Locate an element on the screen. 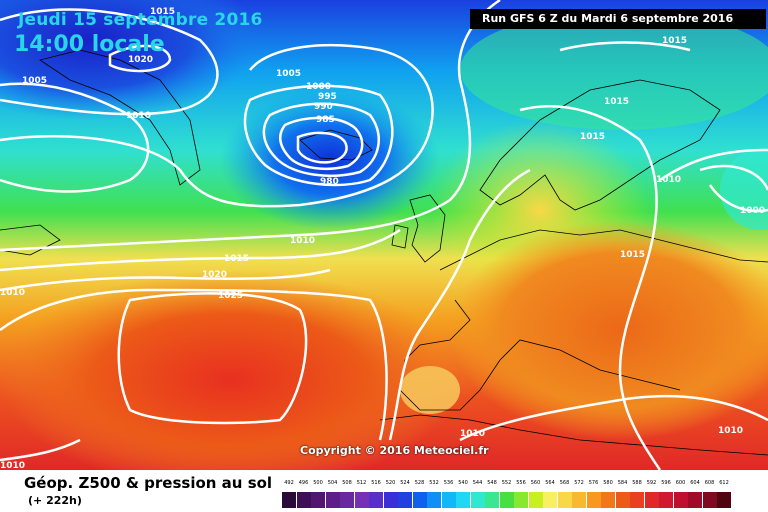  scale-step: 504 is located at coordinates (333, 495).